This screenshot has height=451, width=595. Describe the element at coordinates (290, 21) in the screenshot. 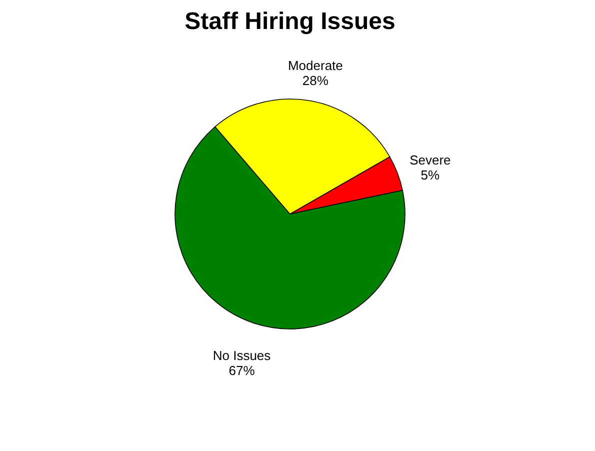

I see `chart-title: Staff Hiring Issues` at that location.